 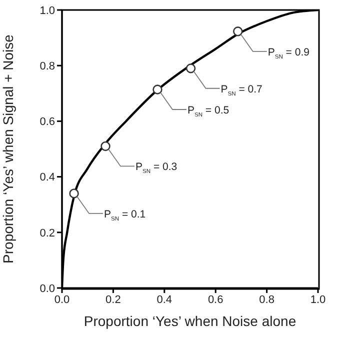 What do you see at coordinates (47, 233) in the screenshot?
I see `y-tick-label: 0.2` at bounding box center [47, 233].